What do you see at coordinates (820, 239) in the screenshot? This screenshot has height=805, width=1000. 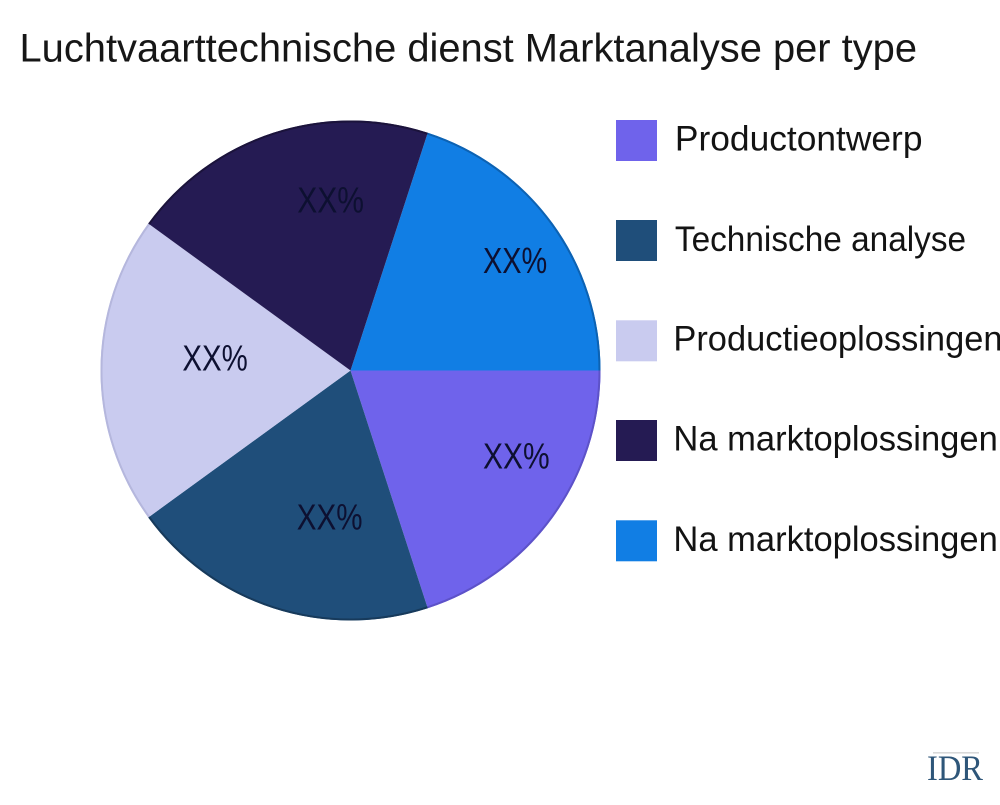 I see `svg-text: Technische analyse` at bounding box center [820, 239].